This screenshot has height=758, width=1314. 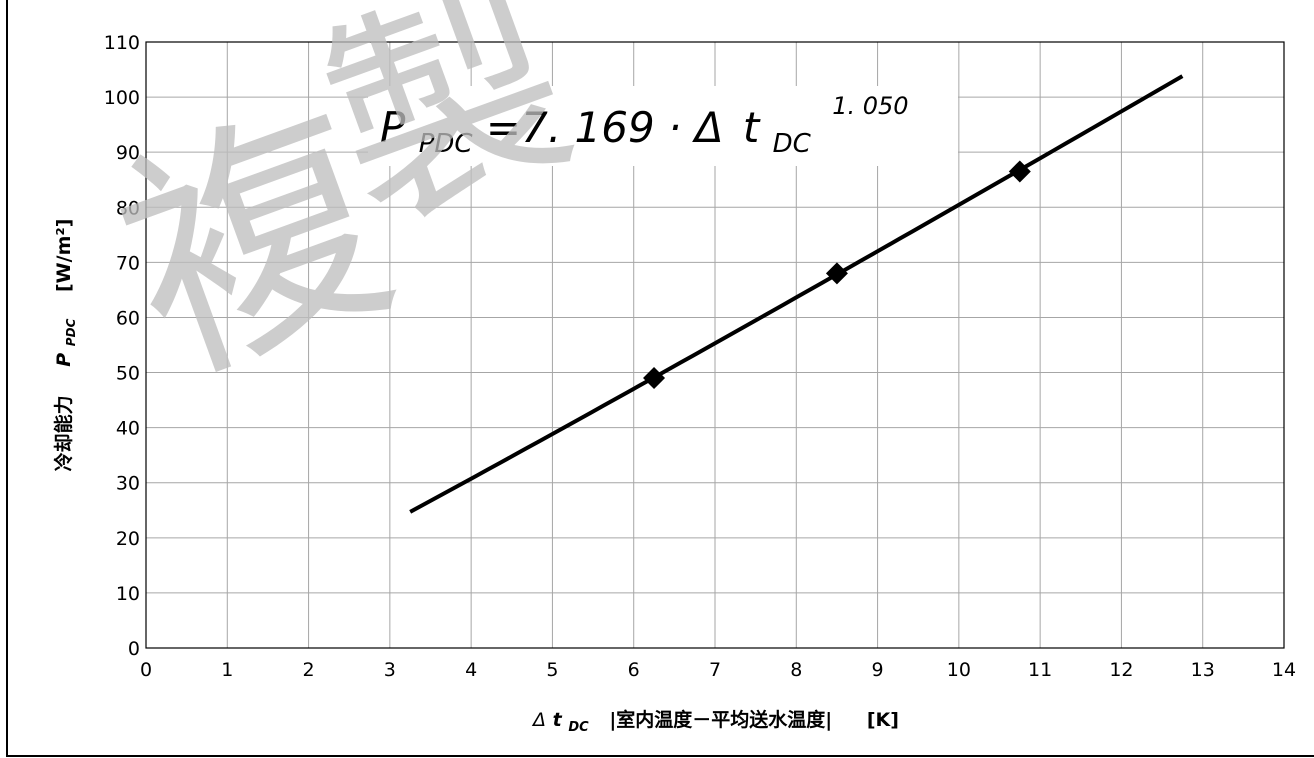 What do you see at coordinates (122, 346) in the screenshot?
I see `y-axis-ticks: 0 10 20 30 40 50 60 70 80 90 100 110` at bounding box center [122, 346].